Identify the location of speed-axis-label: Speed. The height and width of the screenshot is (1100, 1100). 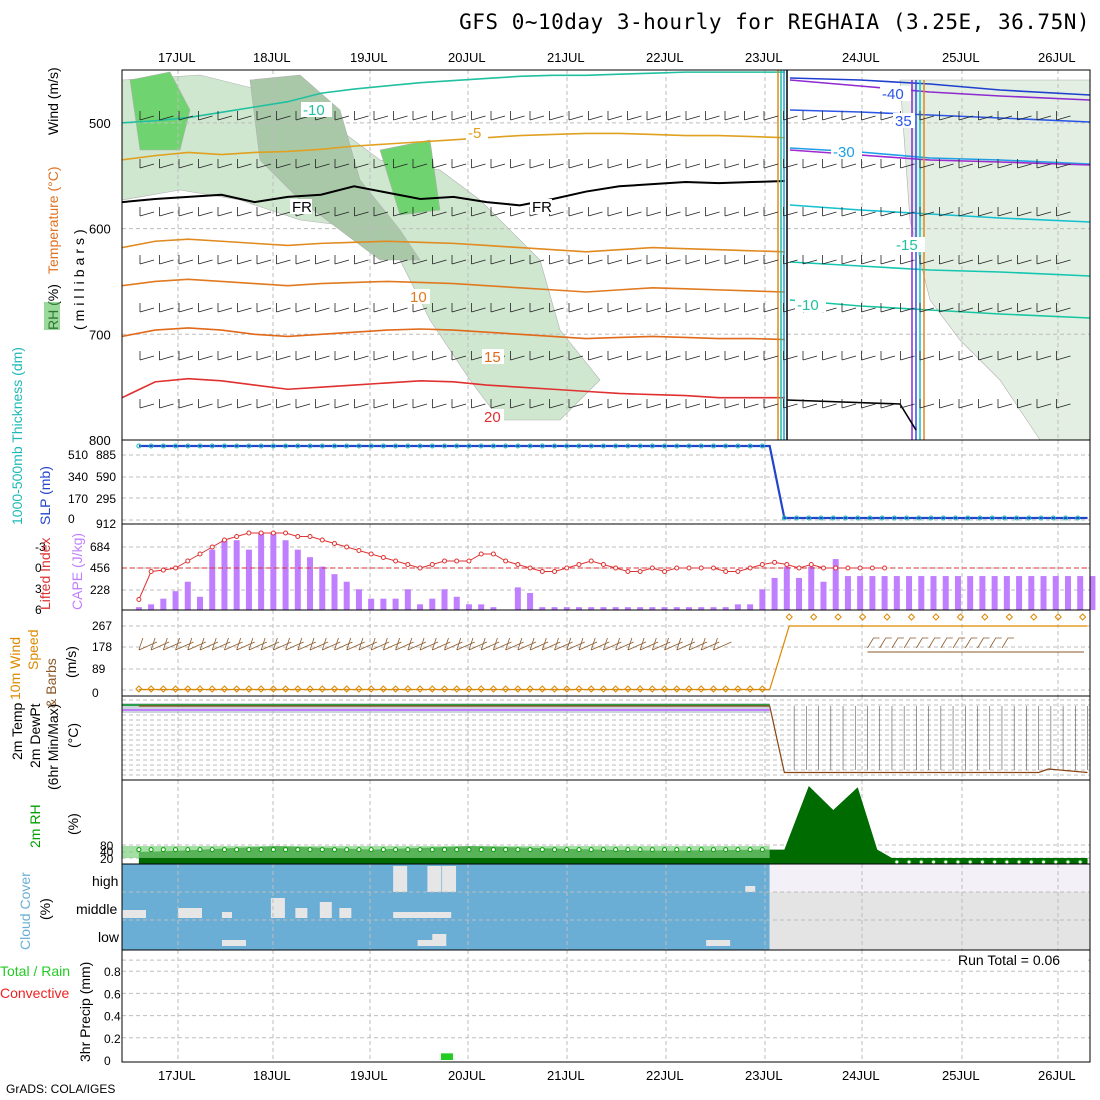
(33, 650).